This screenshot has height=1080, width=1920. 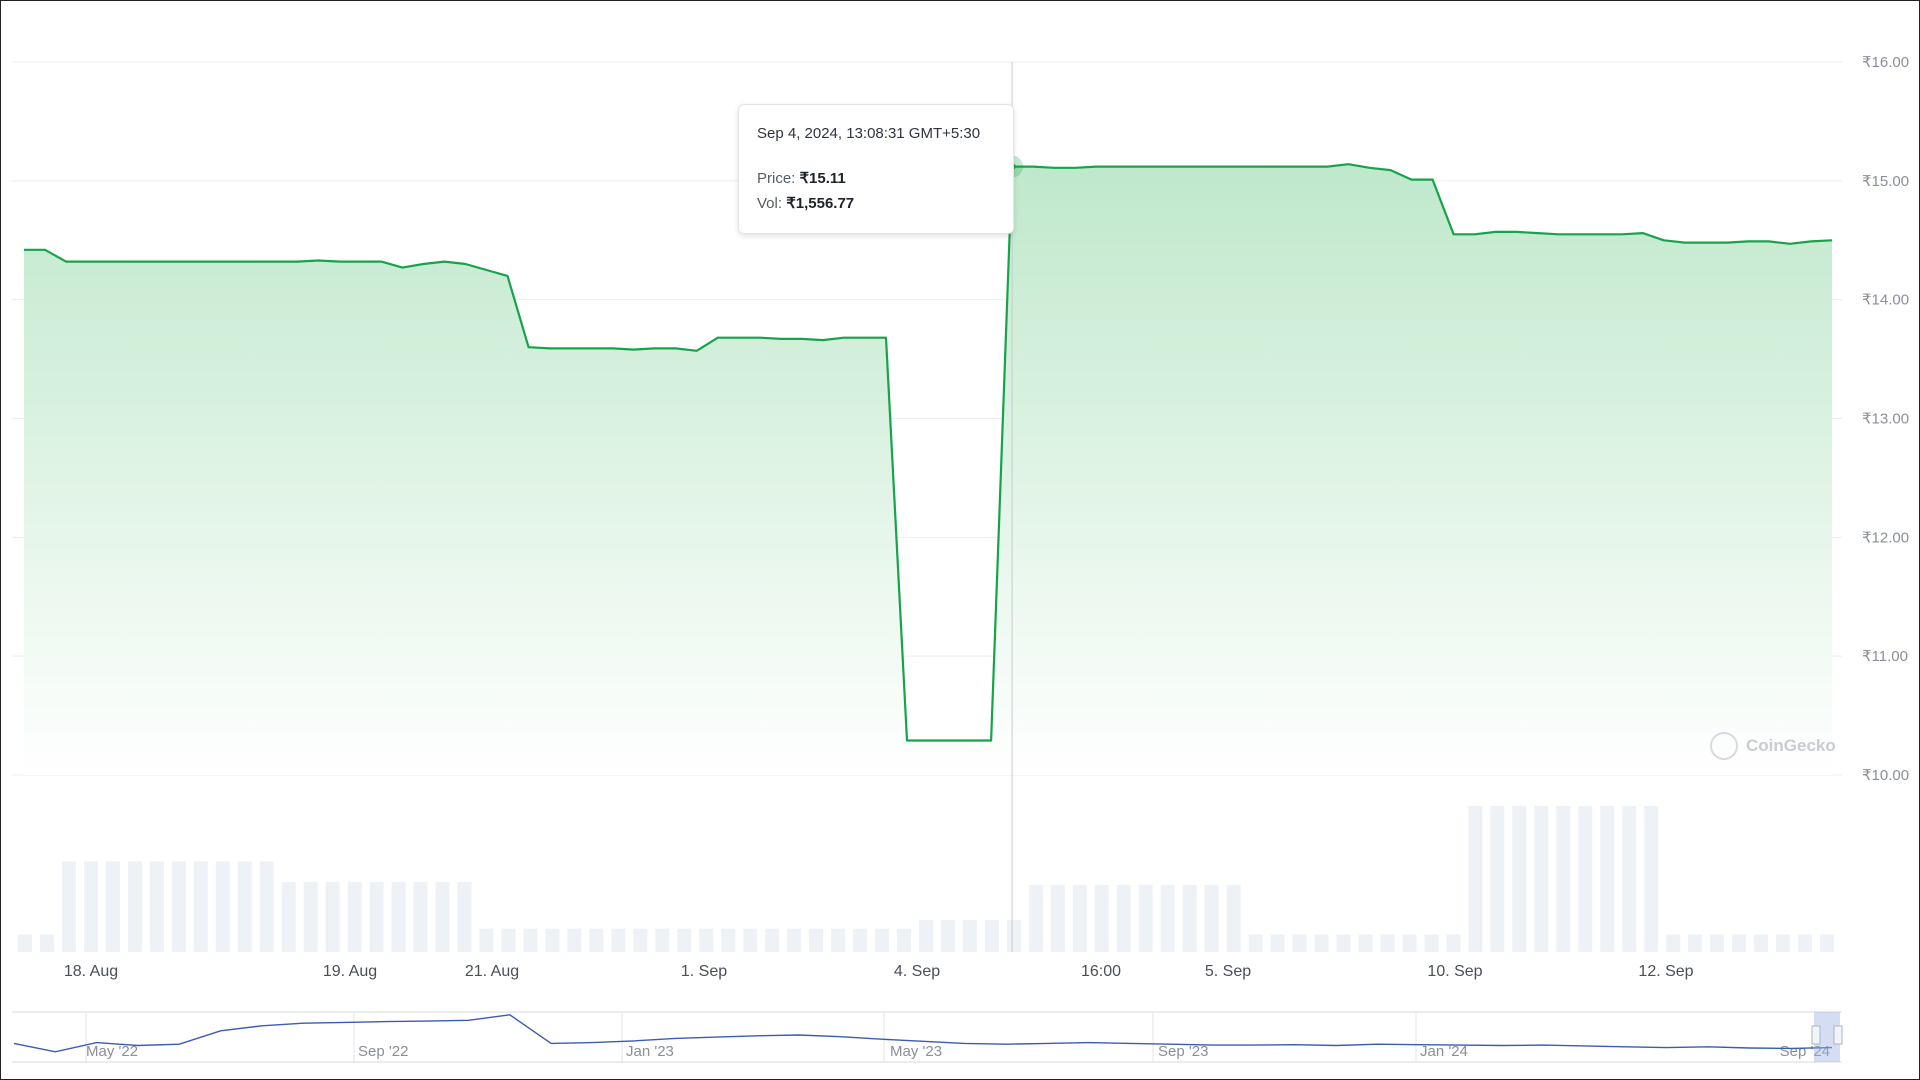 What do you see at coordinates (916, 1051) in the screenshot?
I see `navigator-label: May '23` at bounding box center [916, 1051].